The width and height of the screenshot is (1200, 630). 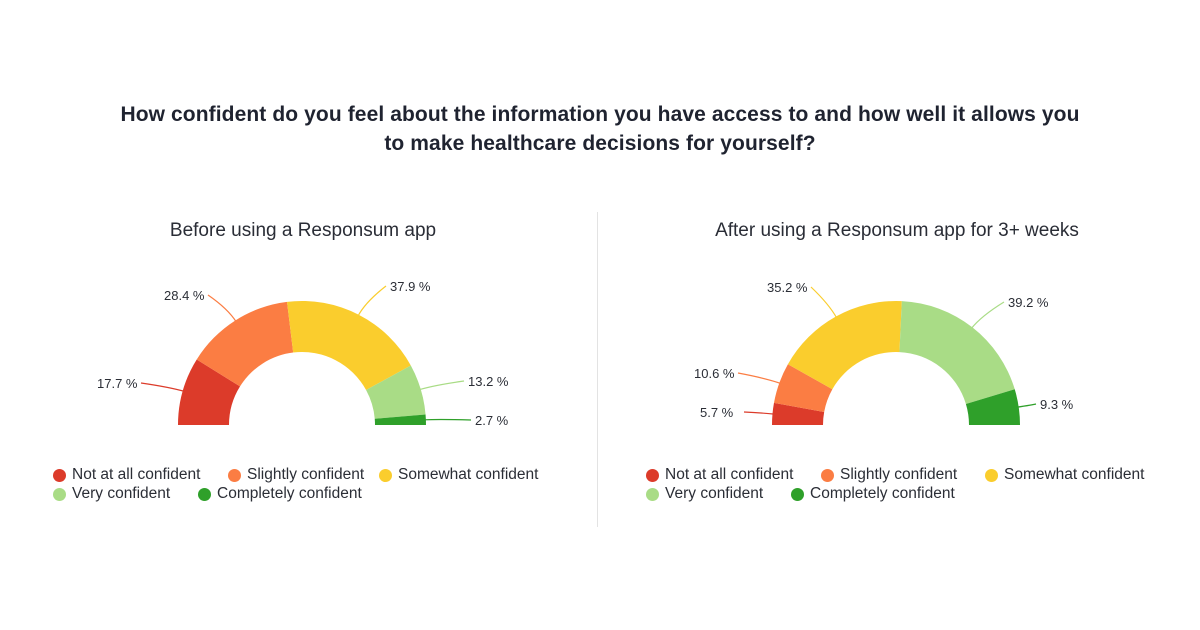 What do you see at coordinates (597, 369) in the screenshot?
I see `divider` at bounding box center [597, 369].